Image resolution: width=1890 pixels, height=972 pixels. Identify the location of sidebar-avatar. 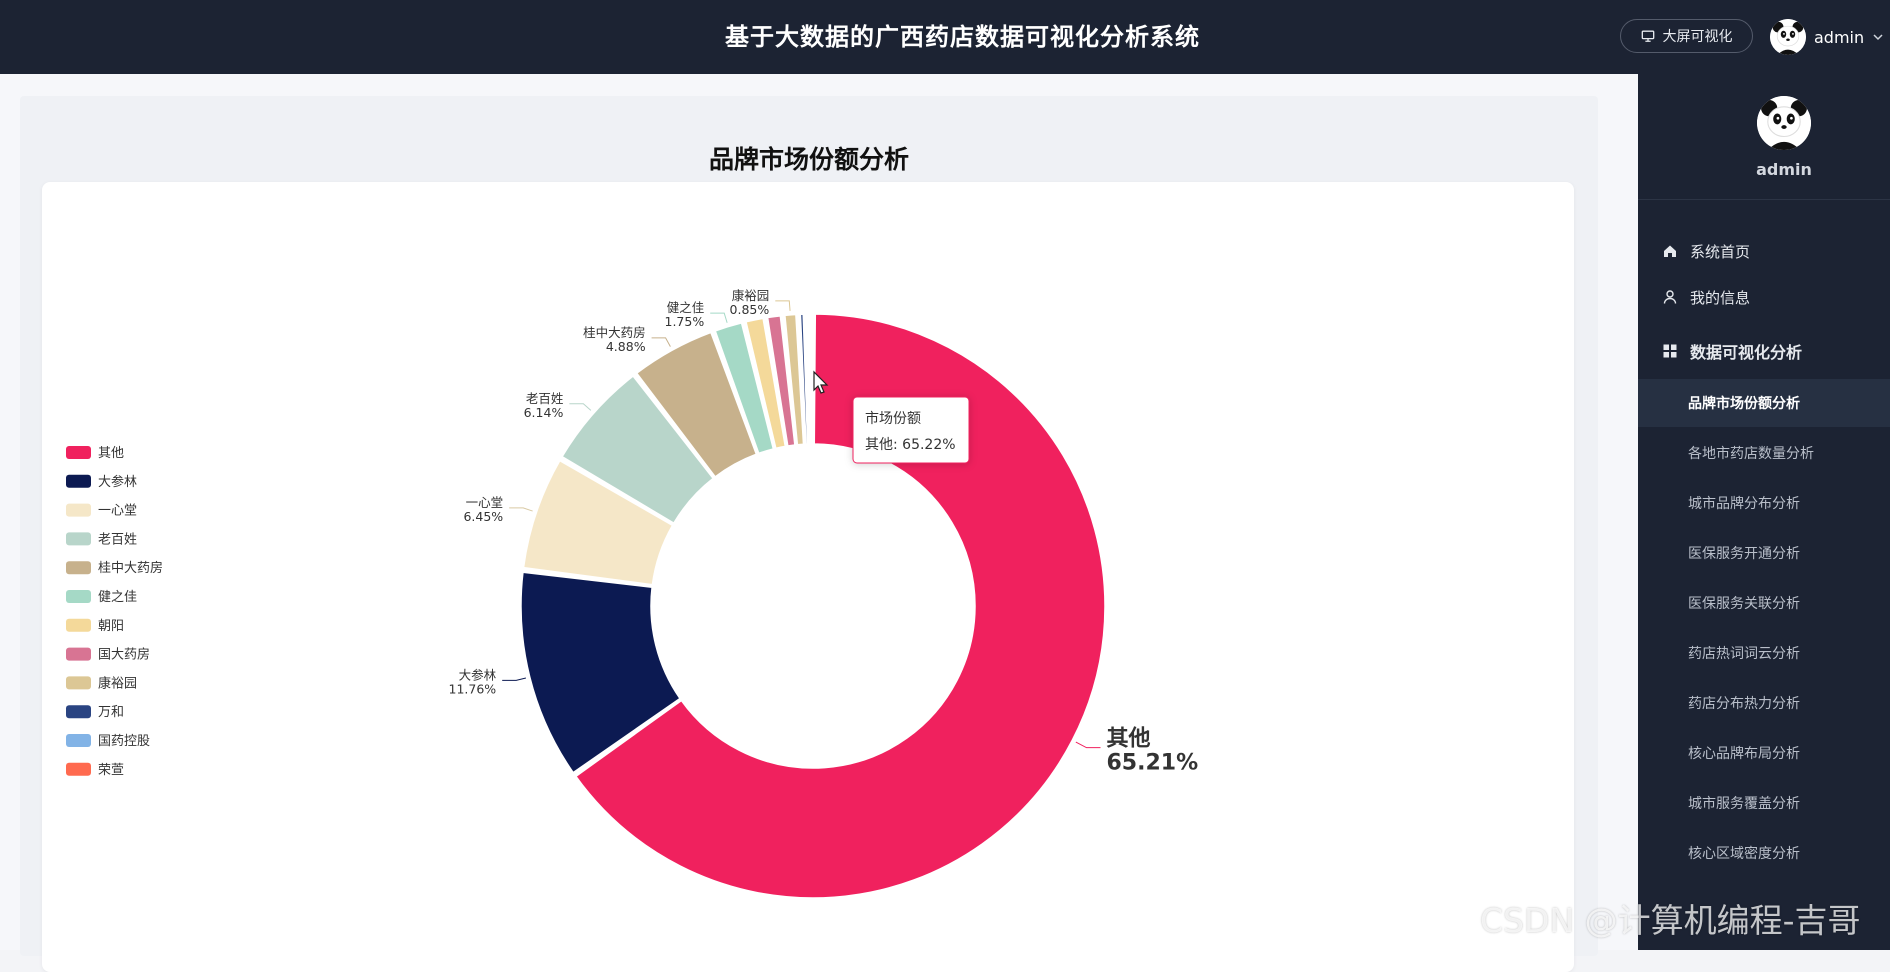
(1784, 123).